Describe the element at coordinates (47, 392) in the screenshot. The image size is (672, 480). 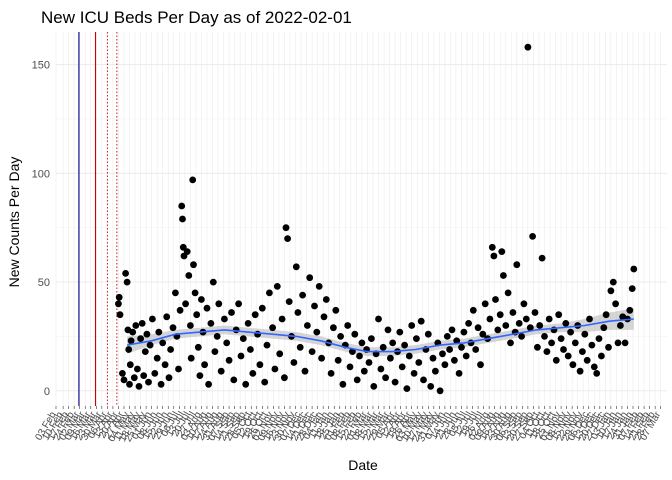
I see `y-tick-label: 0` at that location.